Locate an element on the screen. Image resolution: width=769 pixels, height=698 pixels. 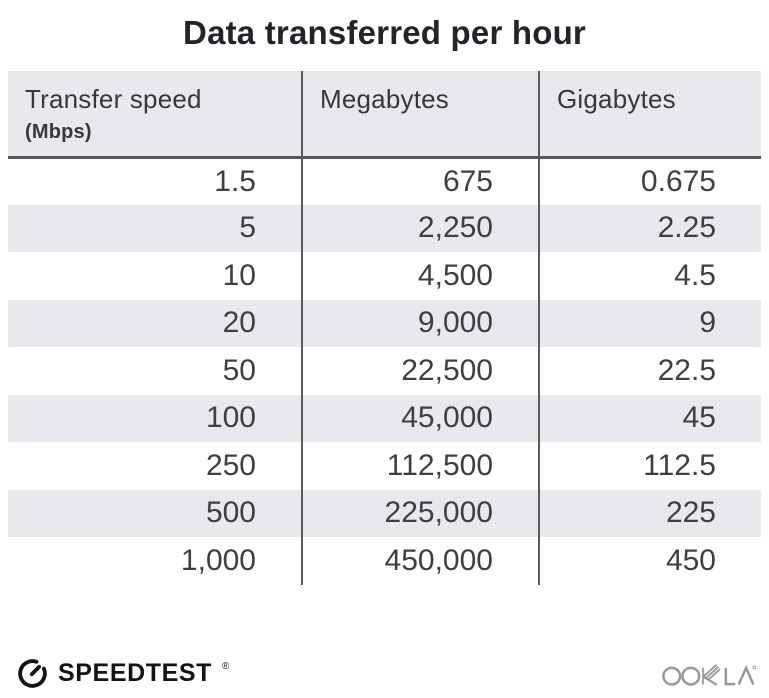
speedtest-logo: SPEEDTEST ® is located at coordinates (123, 673).